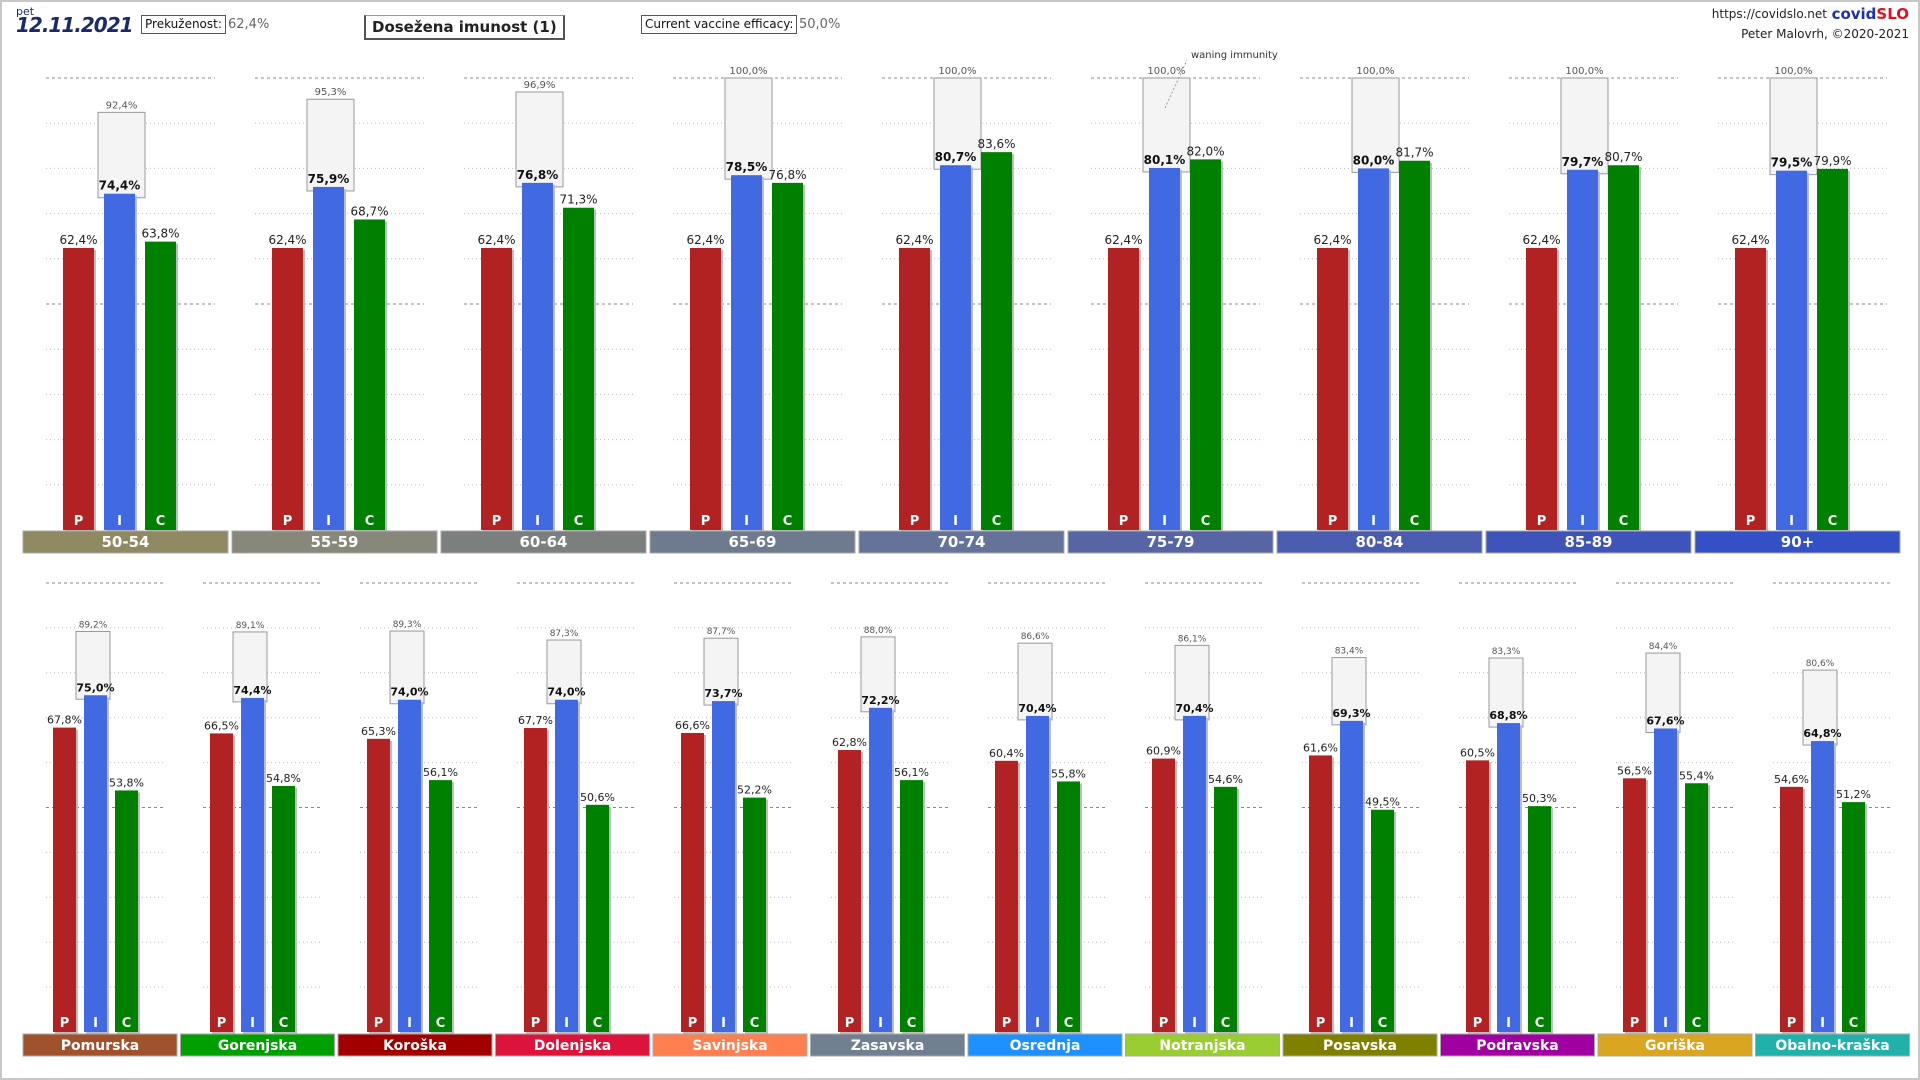  Describe the element at coordinates (1349, 652) in the screenshot. I see `max-value-label: 83,4%` at that location.